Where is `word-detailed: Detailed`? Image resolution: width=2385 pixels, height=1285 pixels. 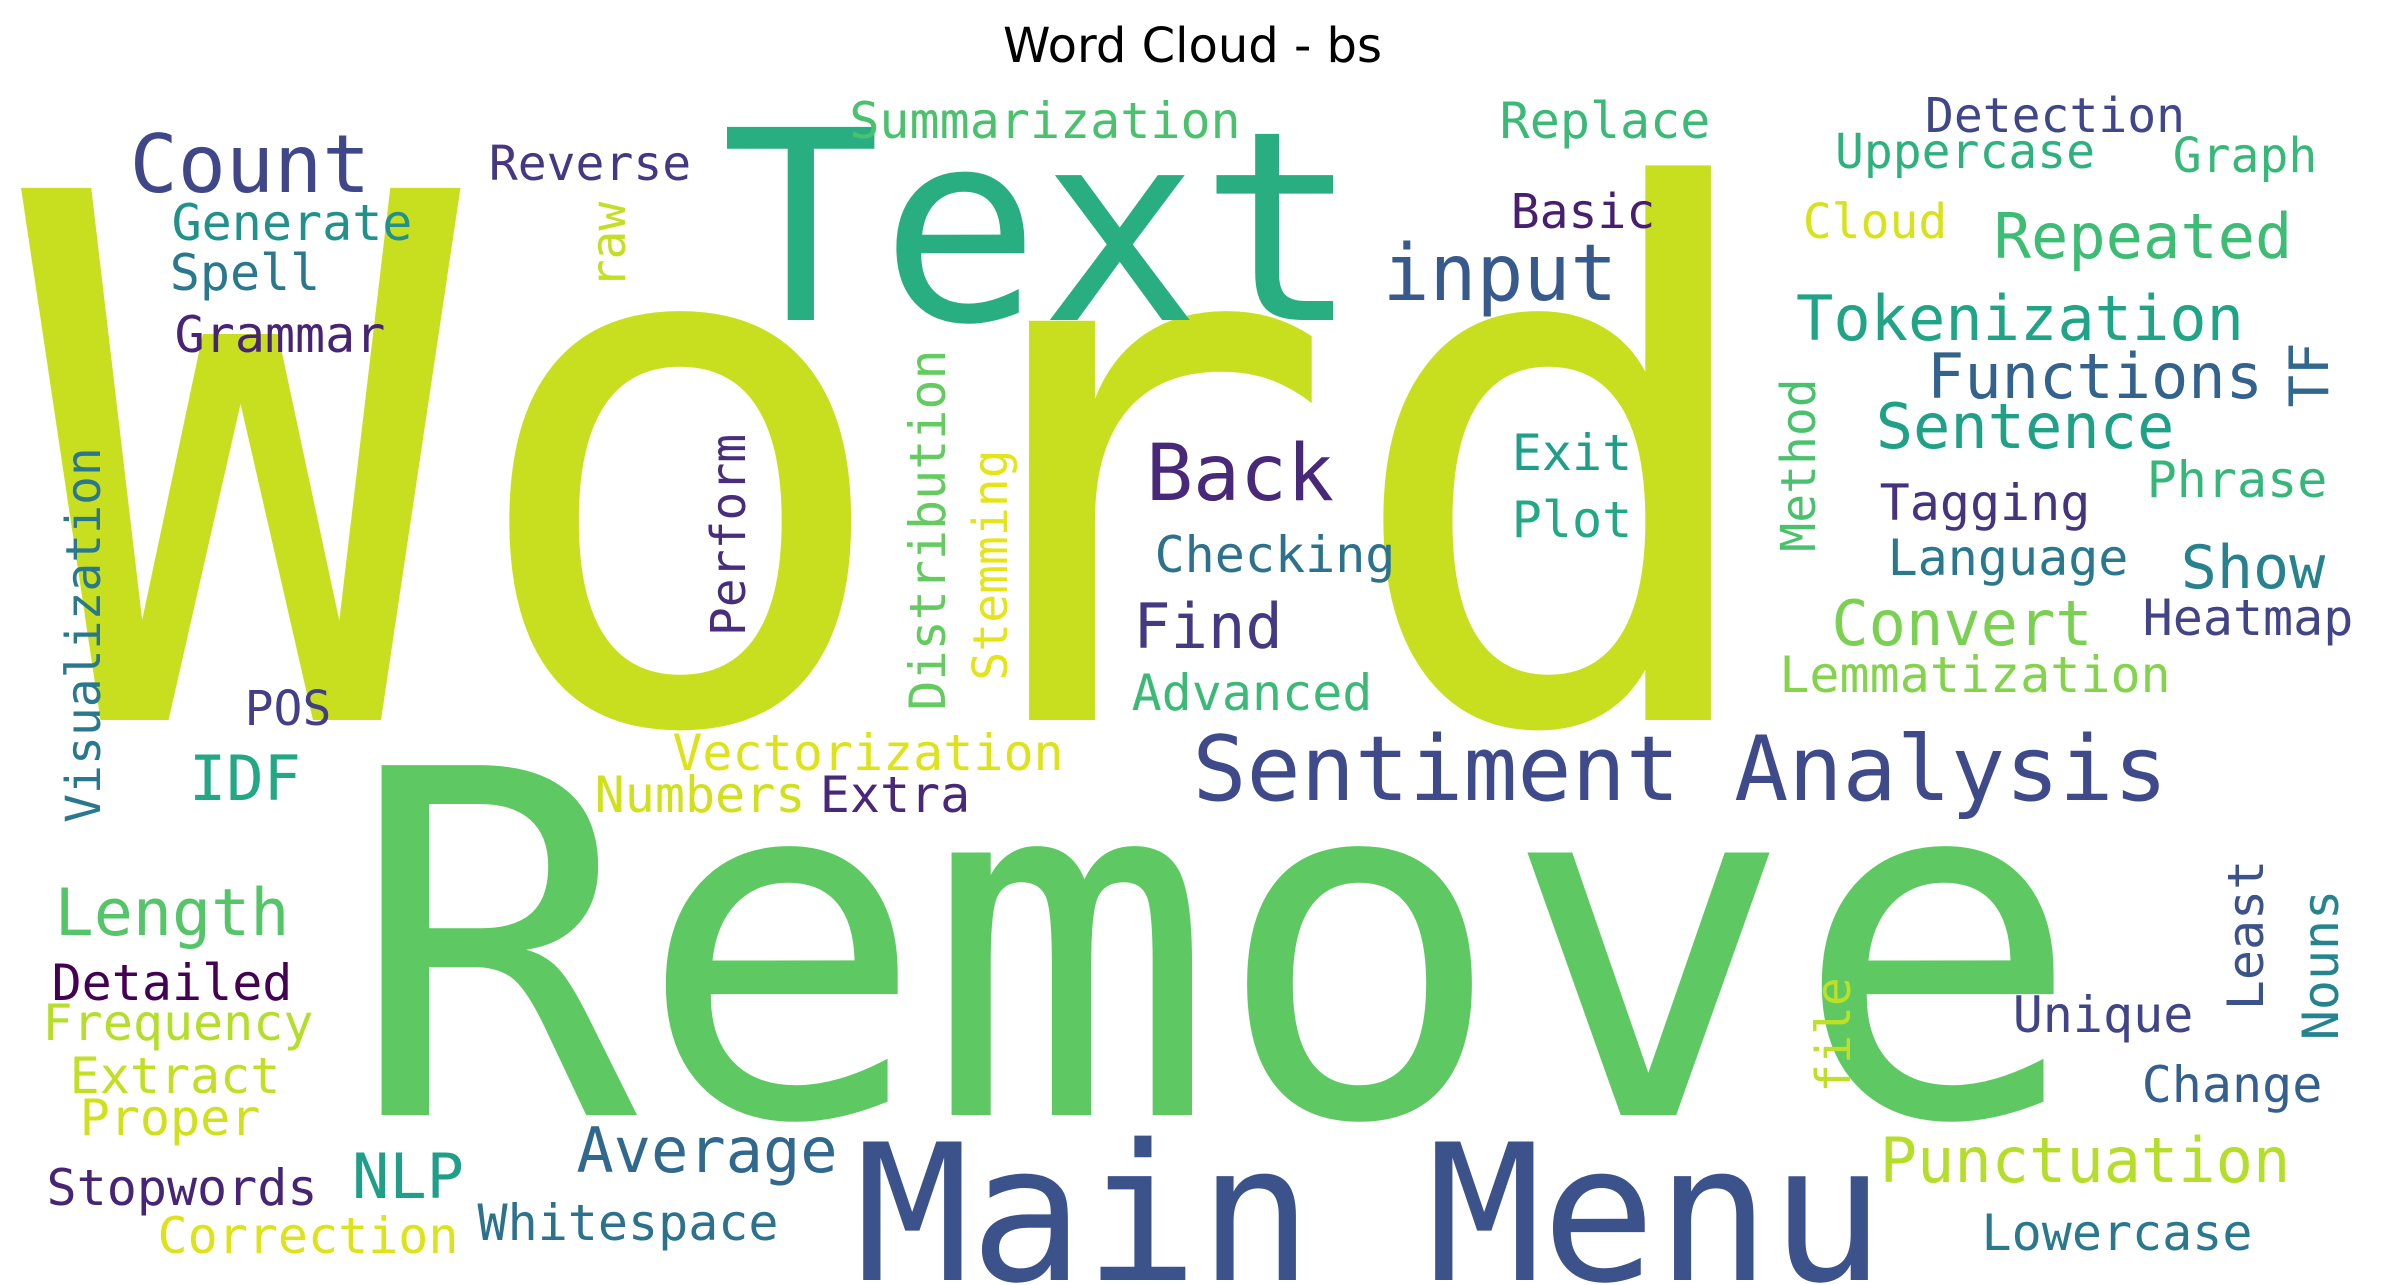 word-detailed: Detailed is located at coordinates (172, 983).